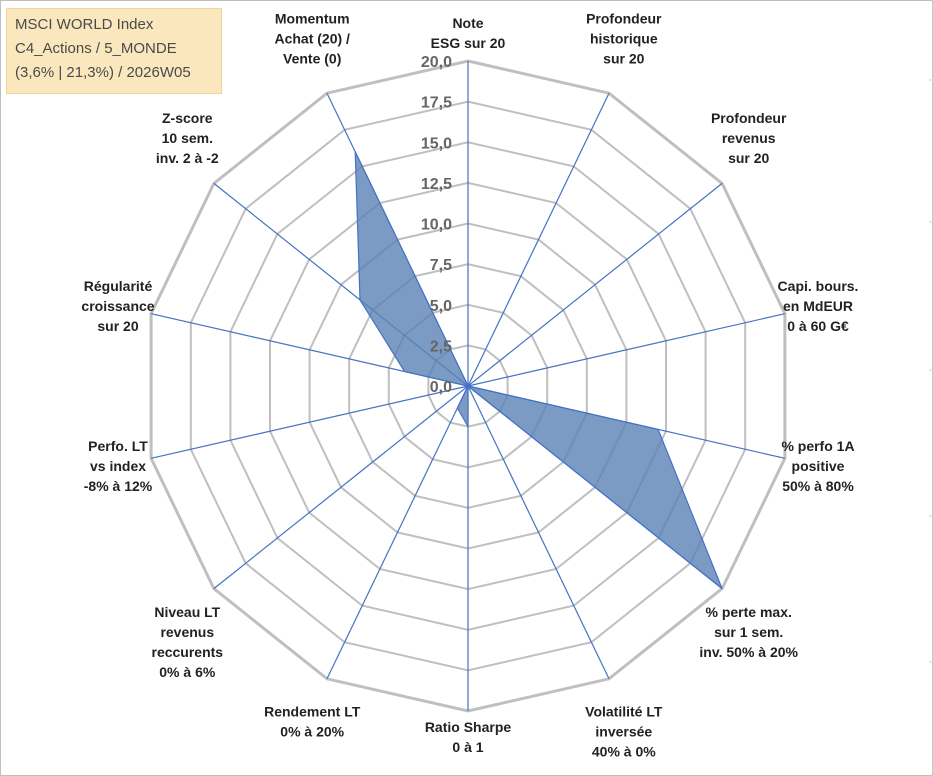 Image resolution: width=933 pixels, height=776 pixels. Describe the element at coordinates (187, 158) in the screenshot. I see `axis-label-12-line-2: inv. 2 à -2` at that location.